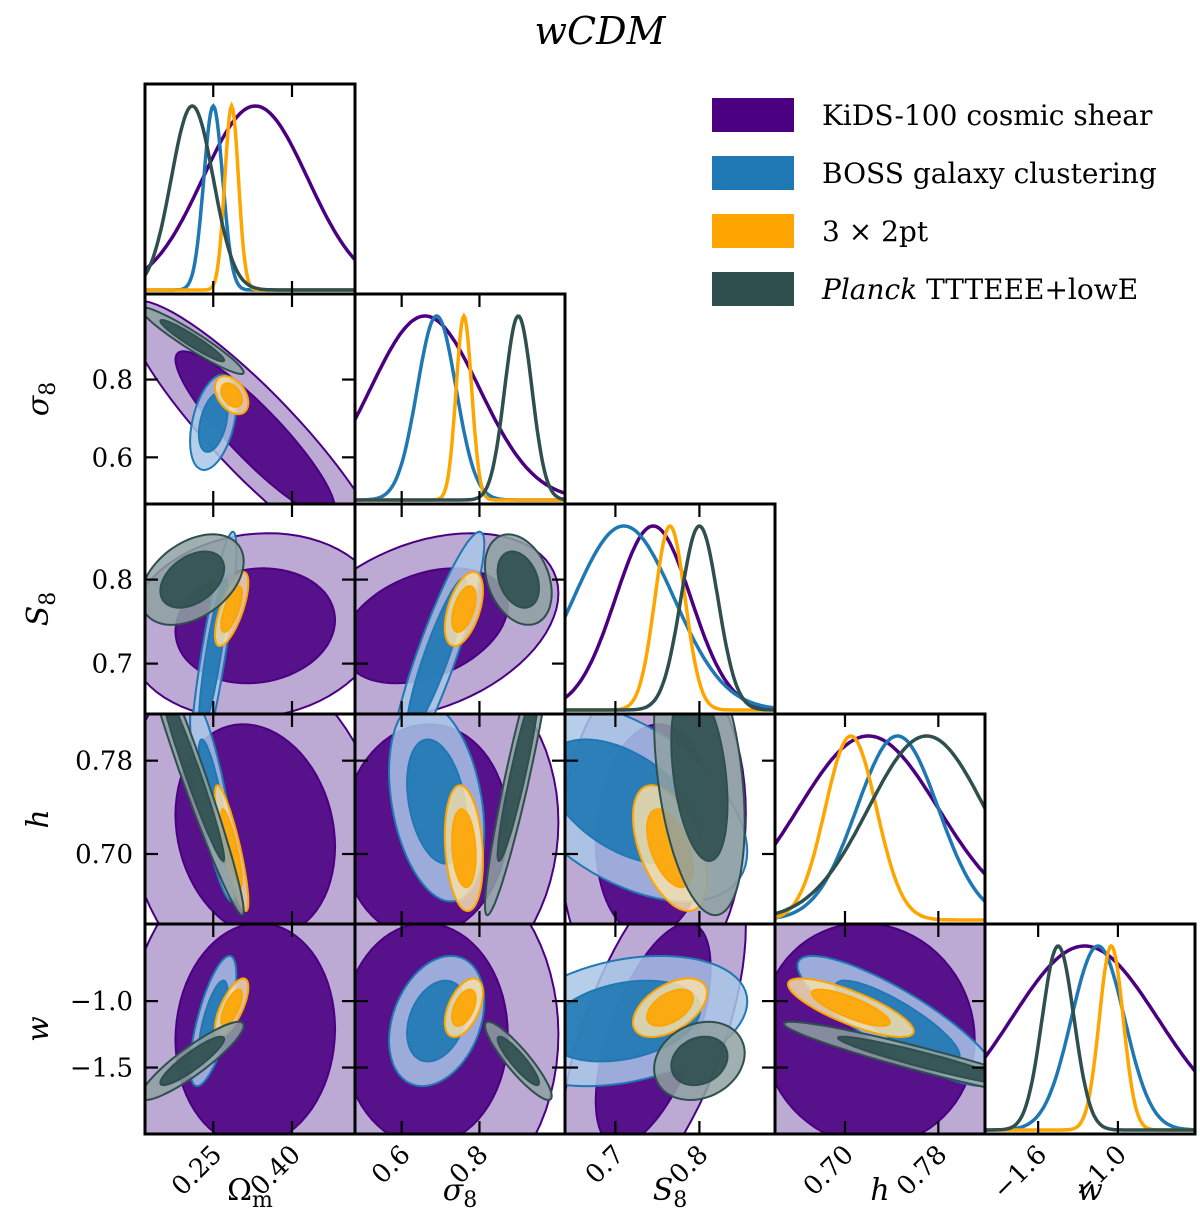  Describe the element at coordinates (657, 819) in the screenshot. I see `panel-S_8-h` at that location.